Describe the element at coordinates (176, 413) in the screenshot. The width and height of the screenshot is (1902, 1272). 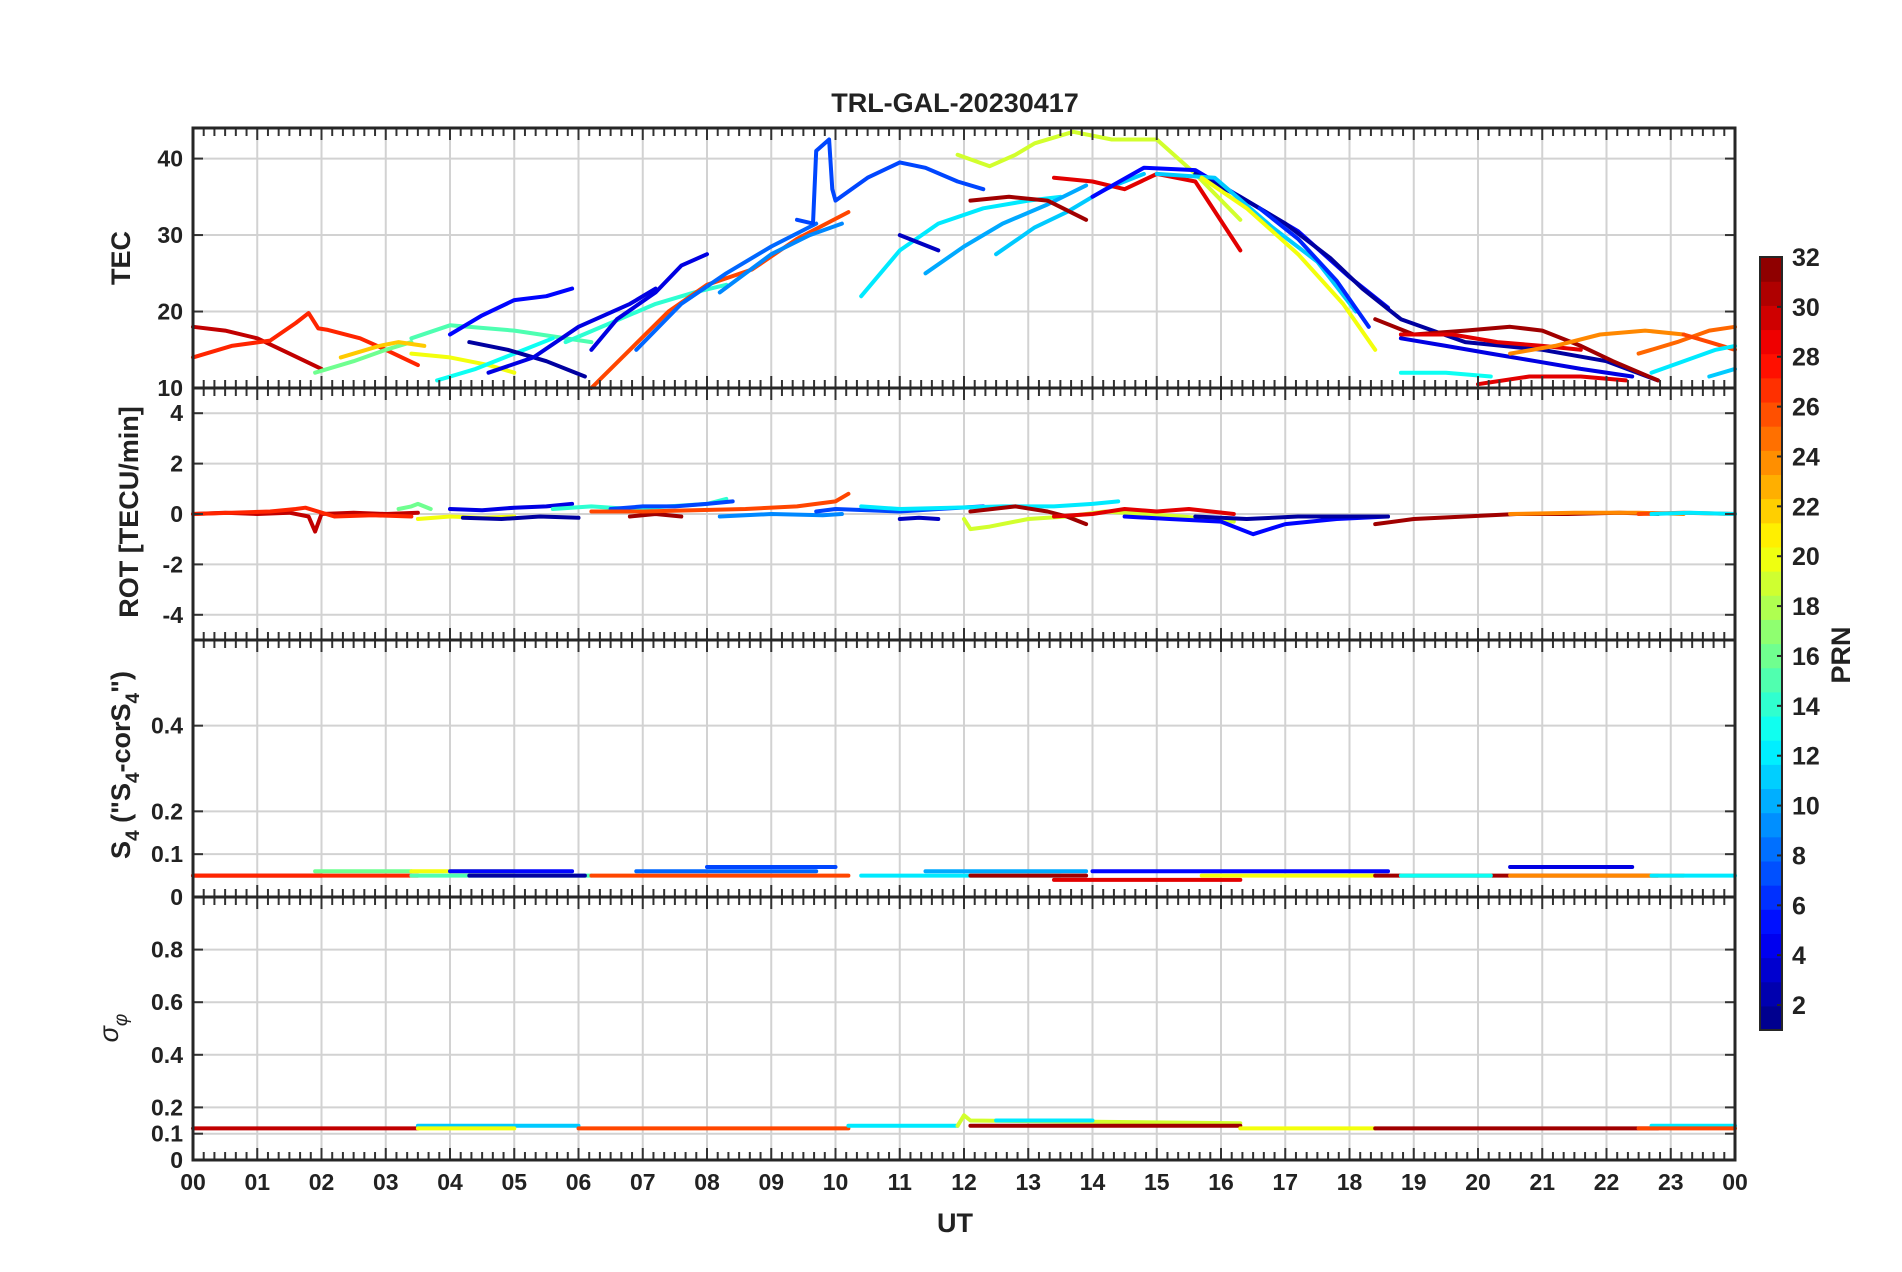
I see `y-tick-label: 4` at that location.